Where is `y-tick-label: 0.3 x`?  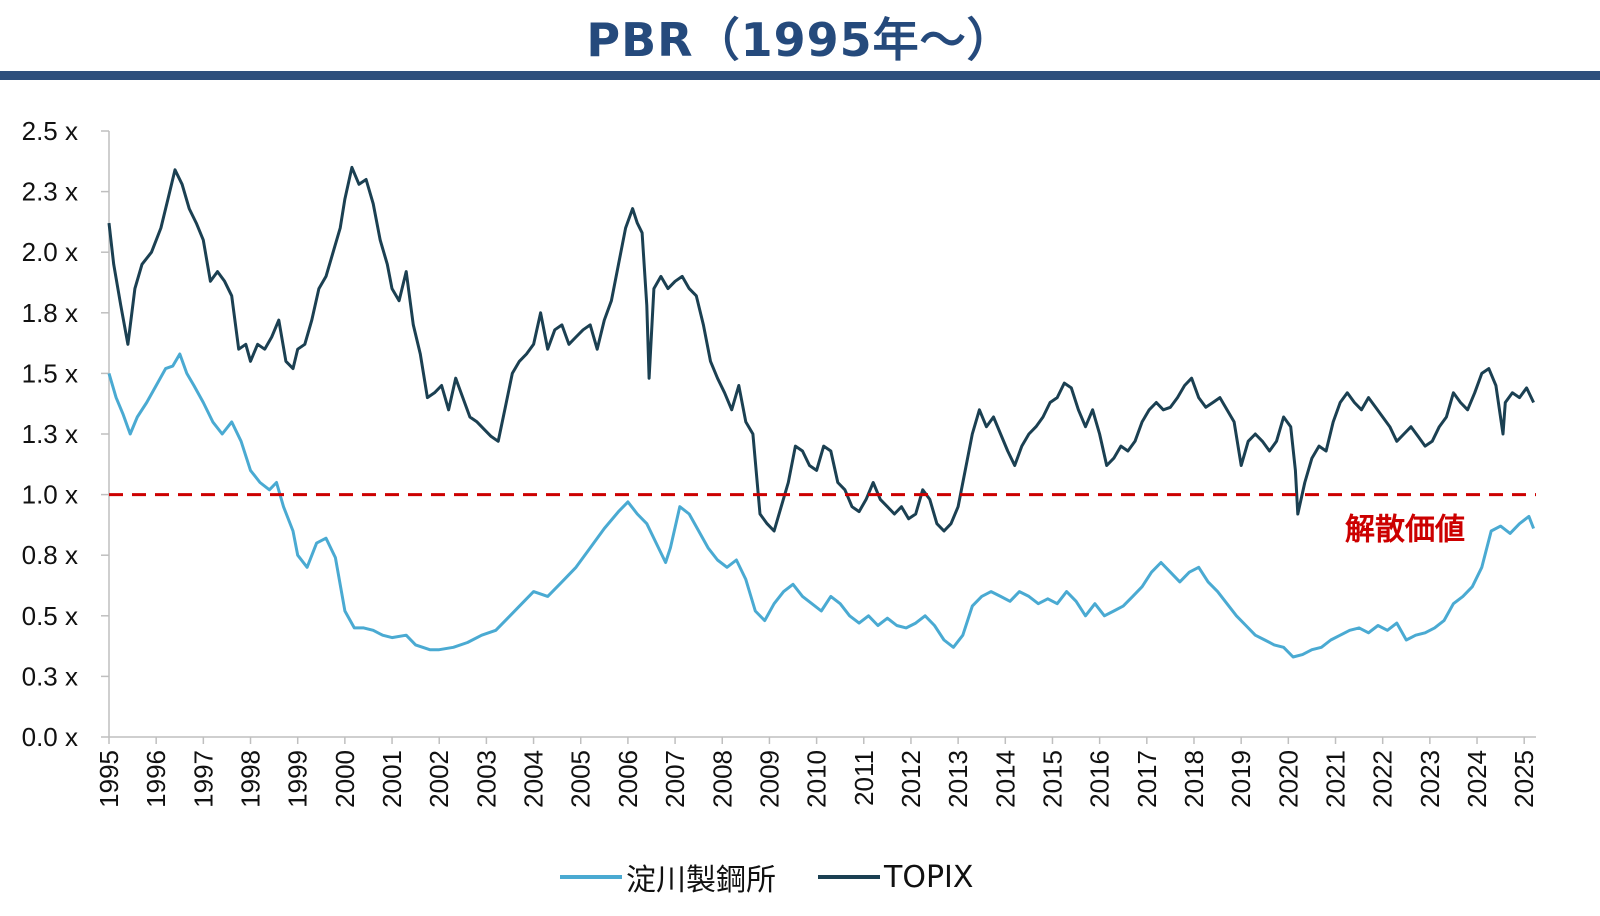 y-tick-label: 0.3 x is located at coordinates (50, 676).